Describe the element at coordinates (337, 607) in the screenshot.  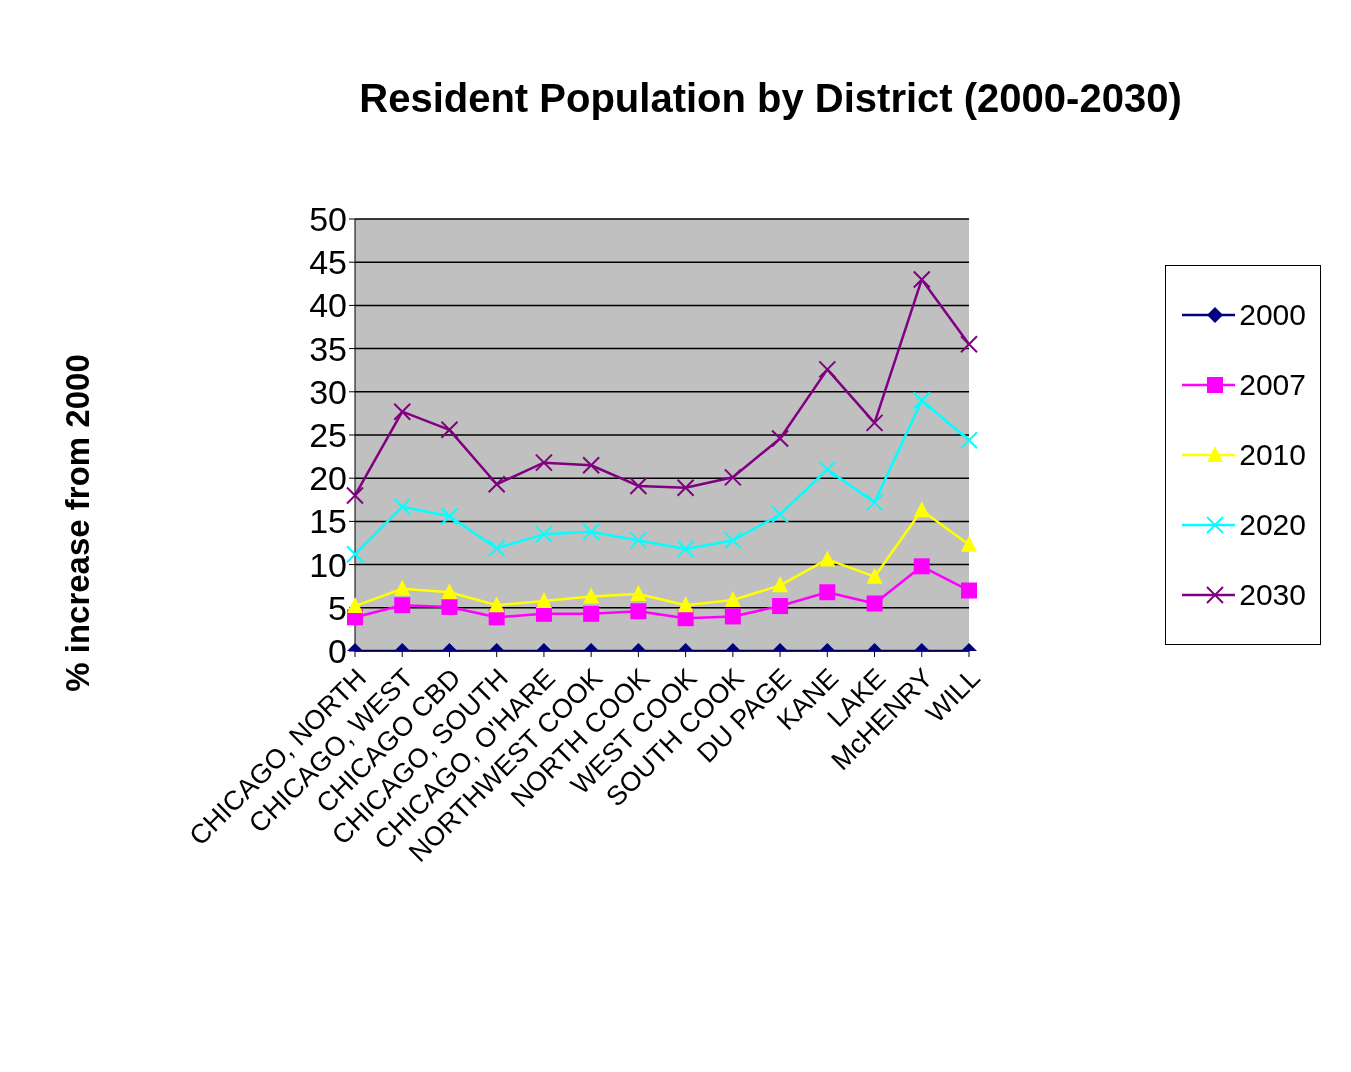
I see `y-tick-label: 5` at that location.